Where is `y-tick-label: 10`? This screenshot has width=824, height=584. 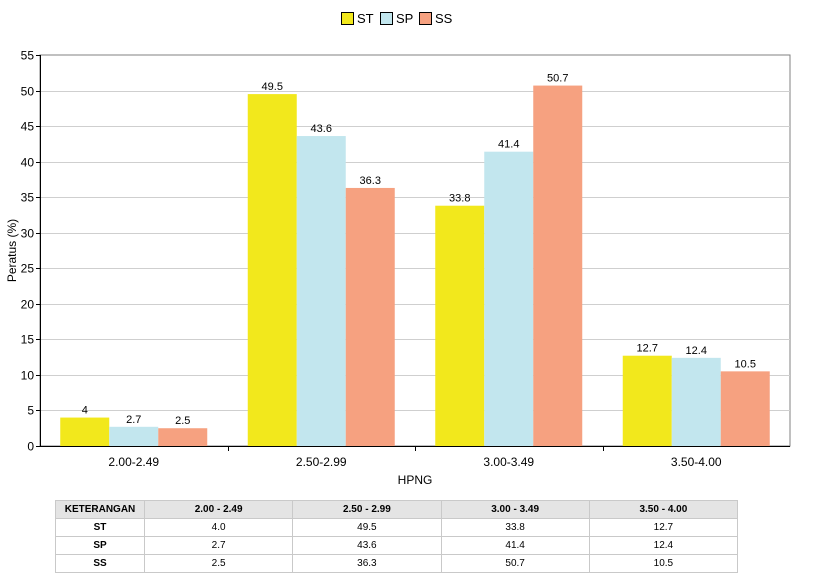
y-tick-label: 10 is located at coordinates (28, 376).